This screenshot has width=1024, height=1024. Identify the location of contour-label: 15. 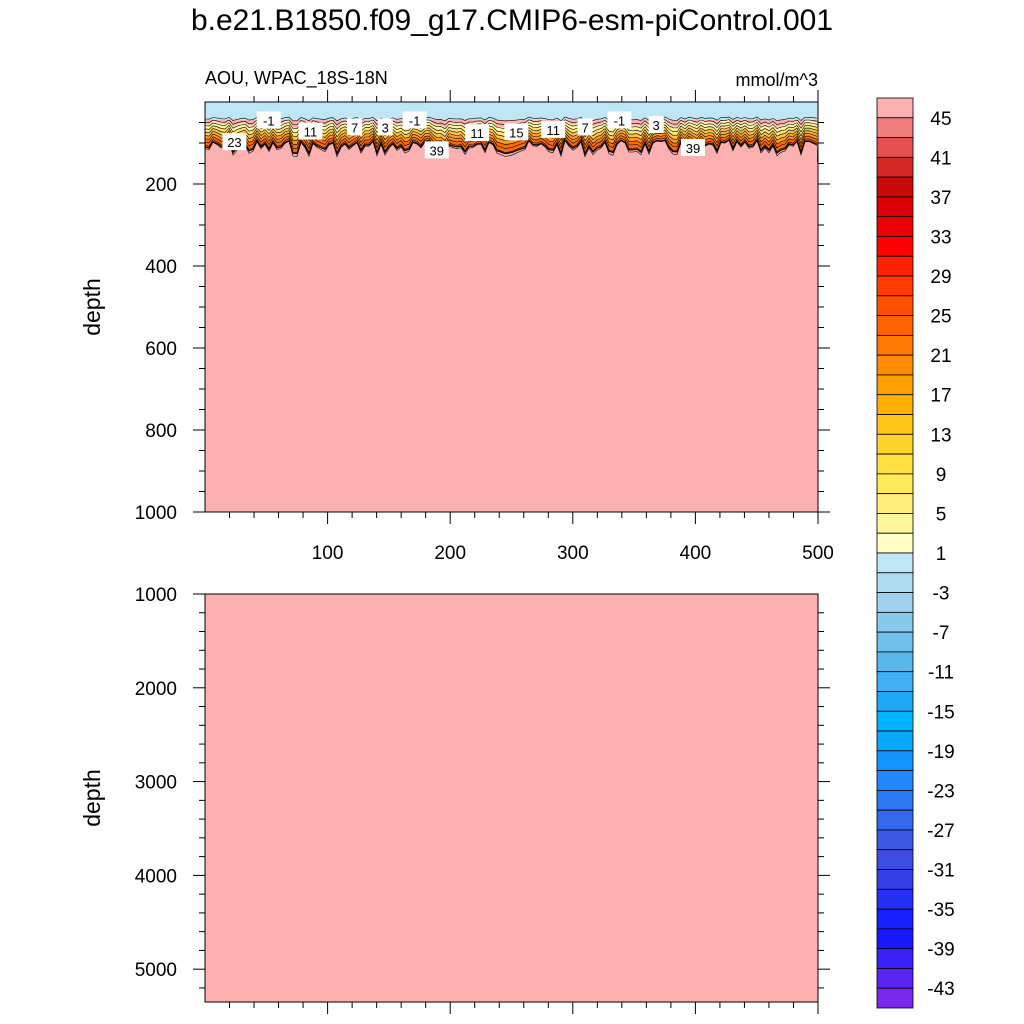
(516, 132).